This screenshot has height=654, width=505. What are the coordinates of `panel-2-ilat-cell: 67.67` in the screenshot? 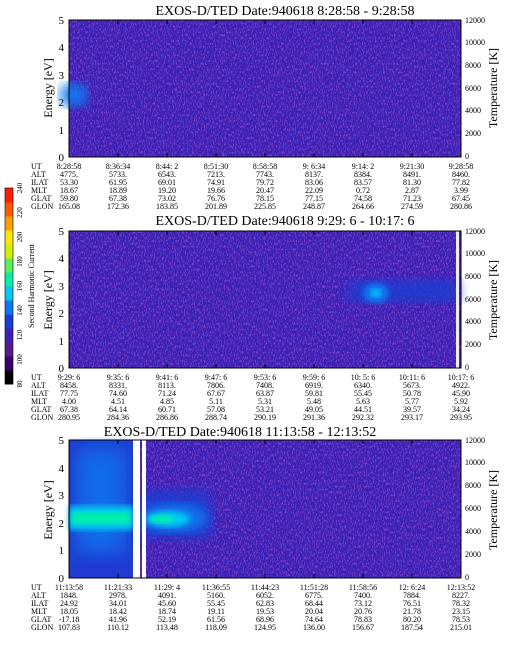 It's located at (216, 393).